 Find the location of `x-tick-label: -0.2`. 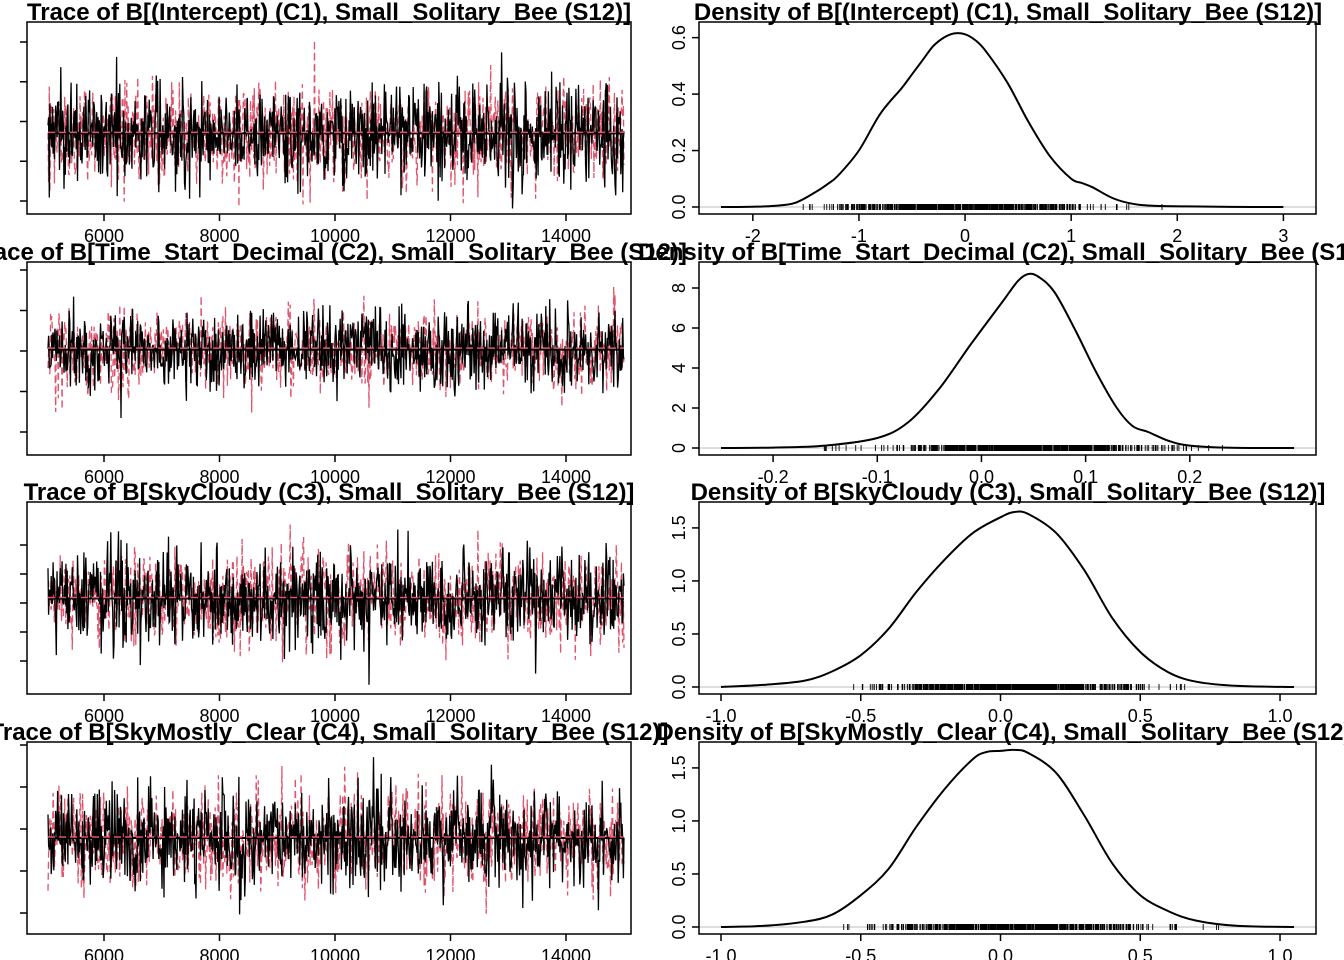

x-tick-label: -0.2 is located at coordinates (773, 477).